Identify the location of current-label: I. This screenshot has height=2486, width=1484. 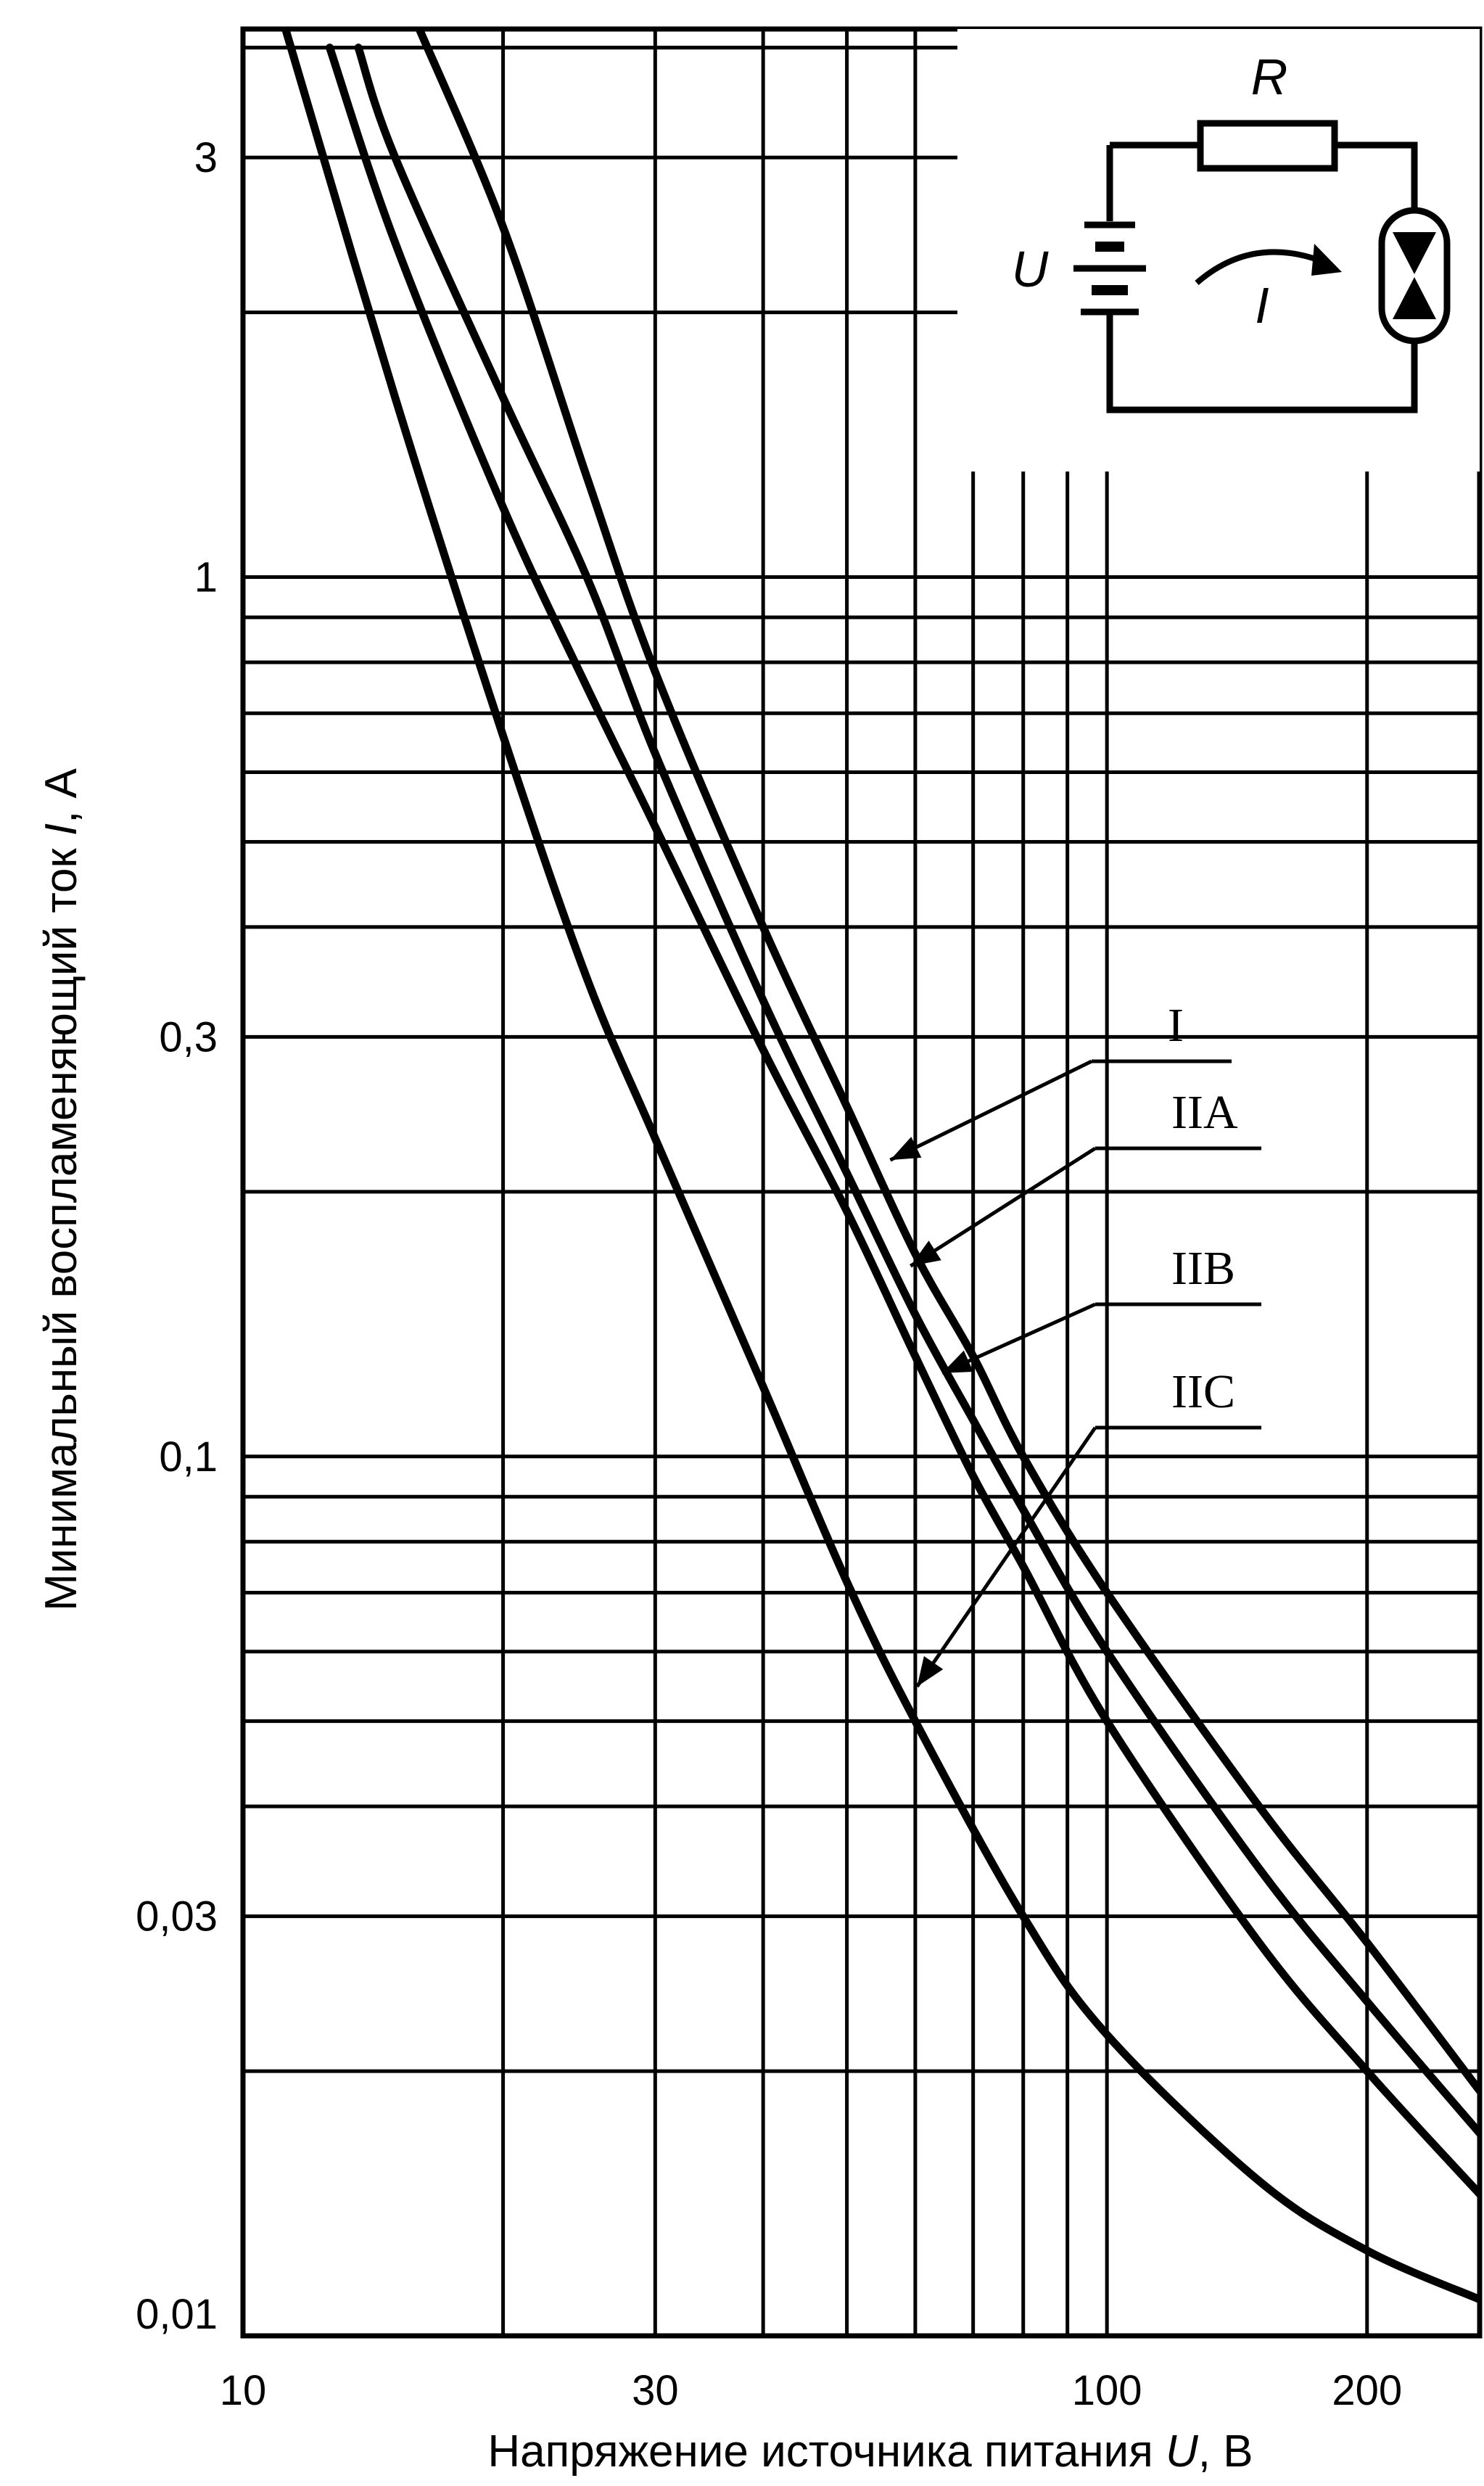
(1262, 305).